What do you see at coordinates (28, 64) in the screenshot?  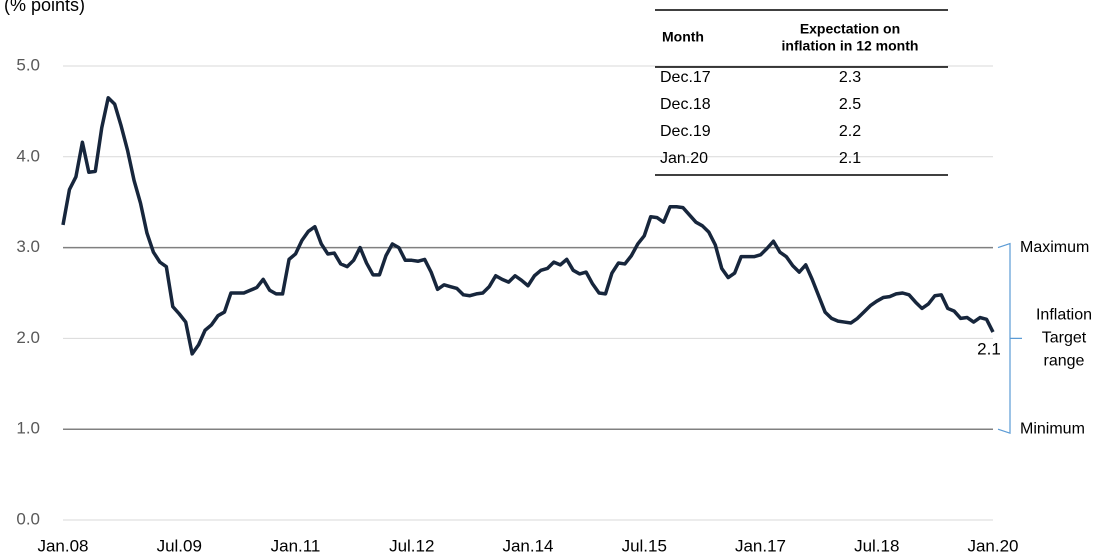 I see `y-tick-label: 5.0` at bounding box center [28, 64].